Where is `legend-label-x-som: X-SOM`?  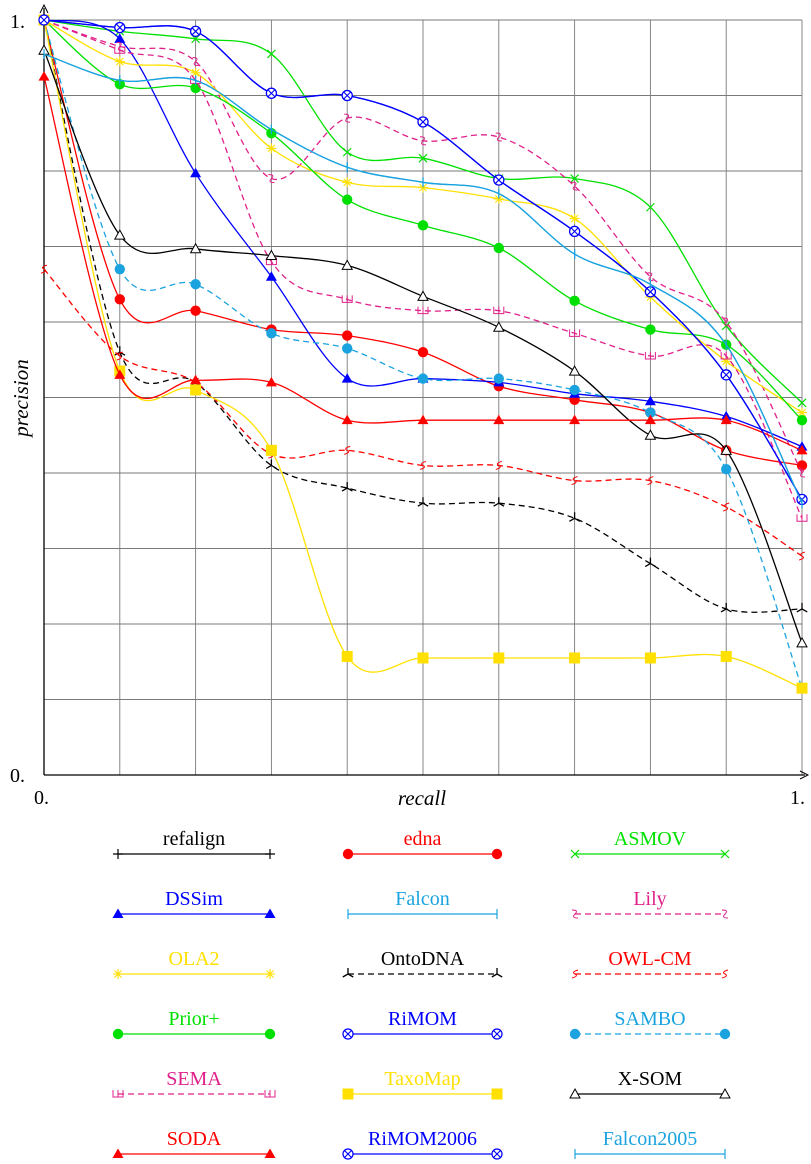 legend-label-x-som: X-SOM is located at coordinates (650, 1079).